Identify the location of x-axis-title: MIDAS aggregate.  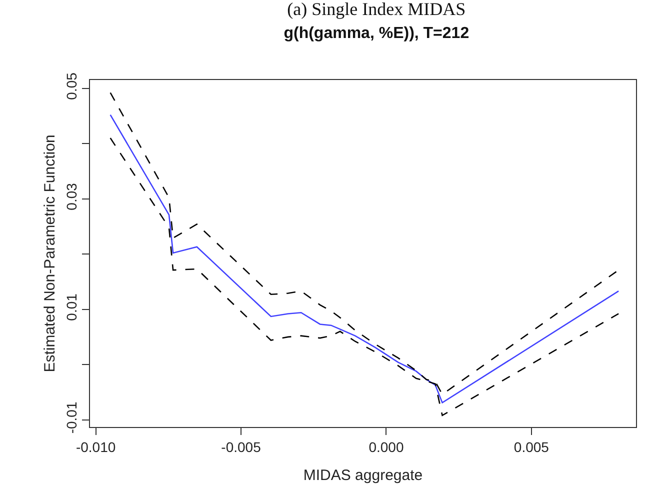
(363, 475).